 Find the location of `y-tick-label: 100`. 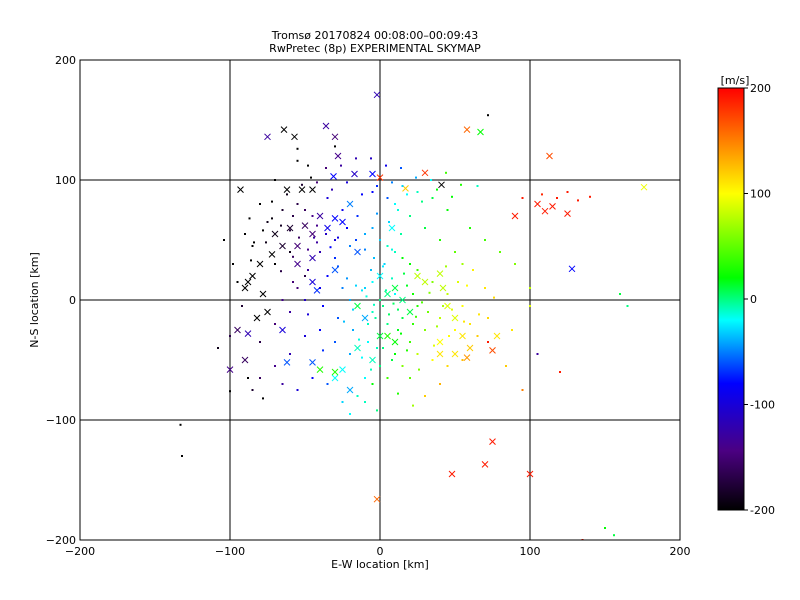

y-tick-label: 100 is located at coordinates (65, 180).